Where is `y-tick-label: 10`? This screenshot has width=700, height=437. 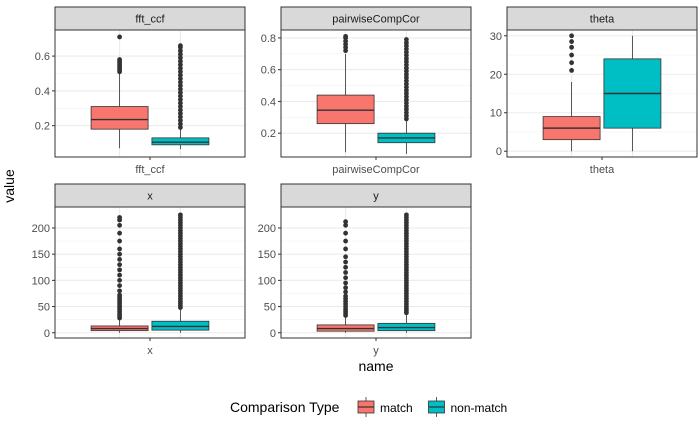 y-tick-label: 10 is located at coordinates (496, 114).